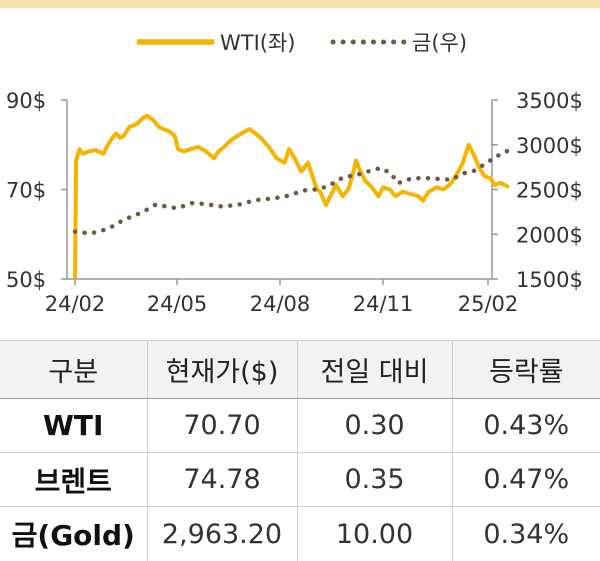  I want to click on left-tick-label: 50$, so click(26, 280).